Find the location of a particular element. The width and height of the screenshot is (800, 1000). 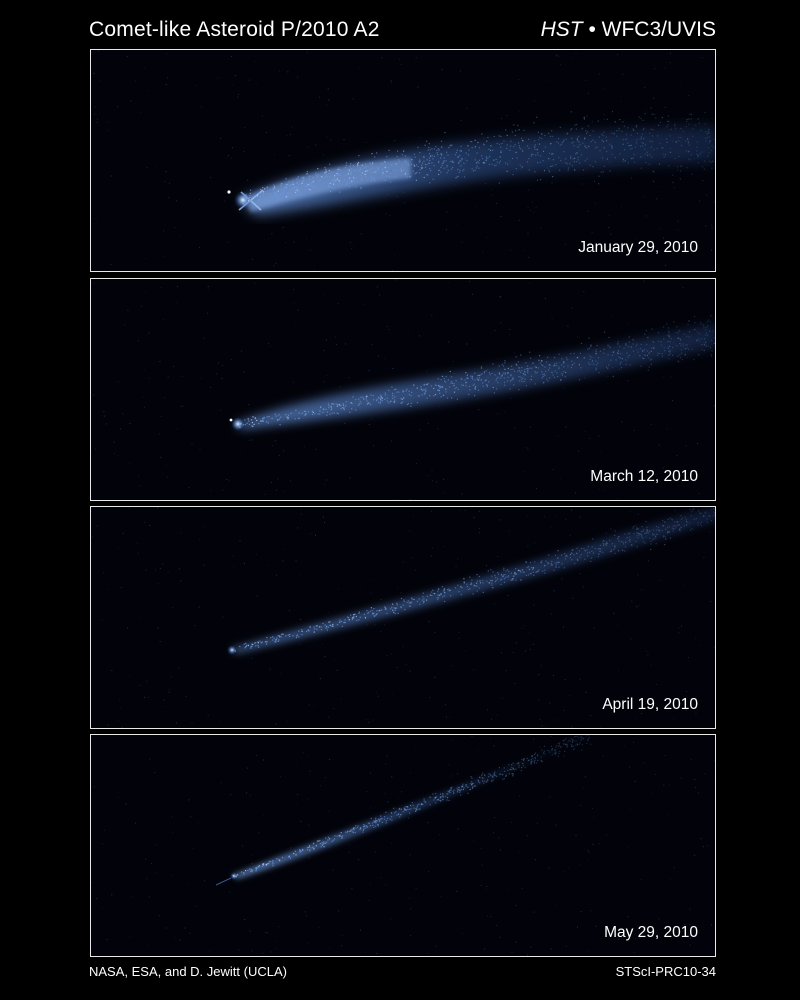

observation-date: April 19, 2010 is located at coordinates (650, 704).